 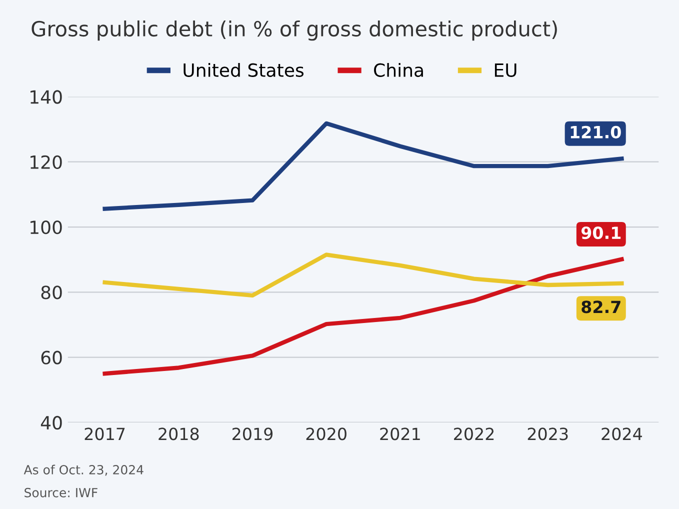 I want to click on x-tick-label: 2018, so click(x=178, y=434).